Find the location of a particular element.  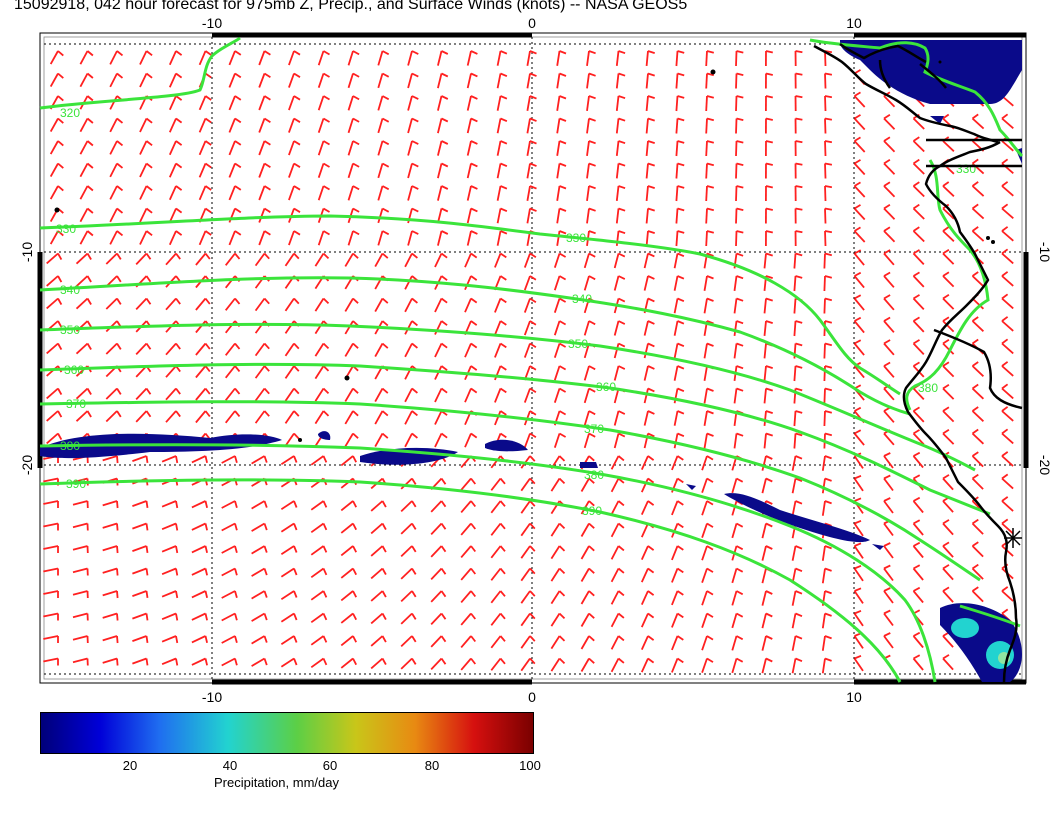

right-tick-label: -10 is located at coordinates (1045, 252).